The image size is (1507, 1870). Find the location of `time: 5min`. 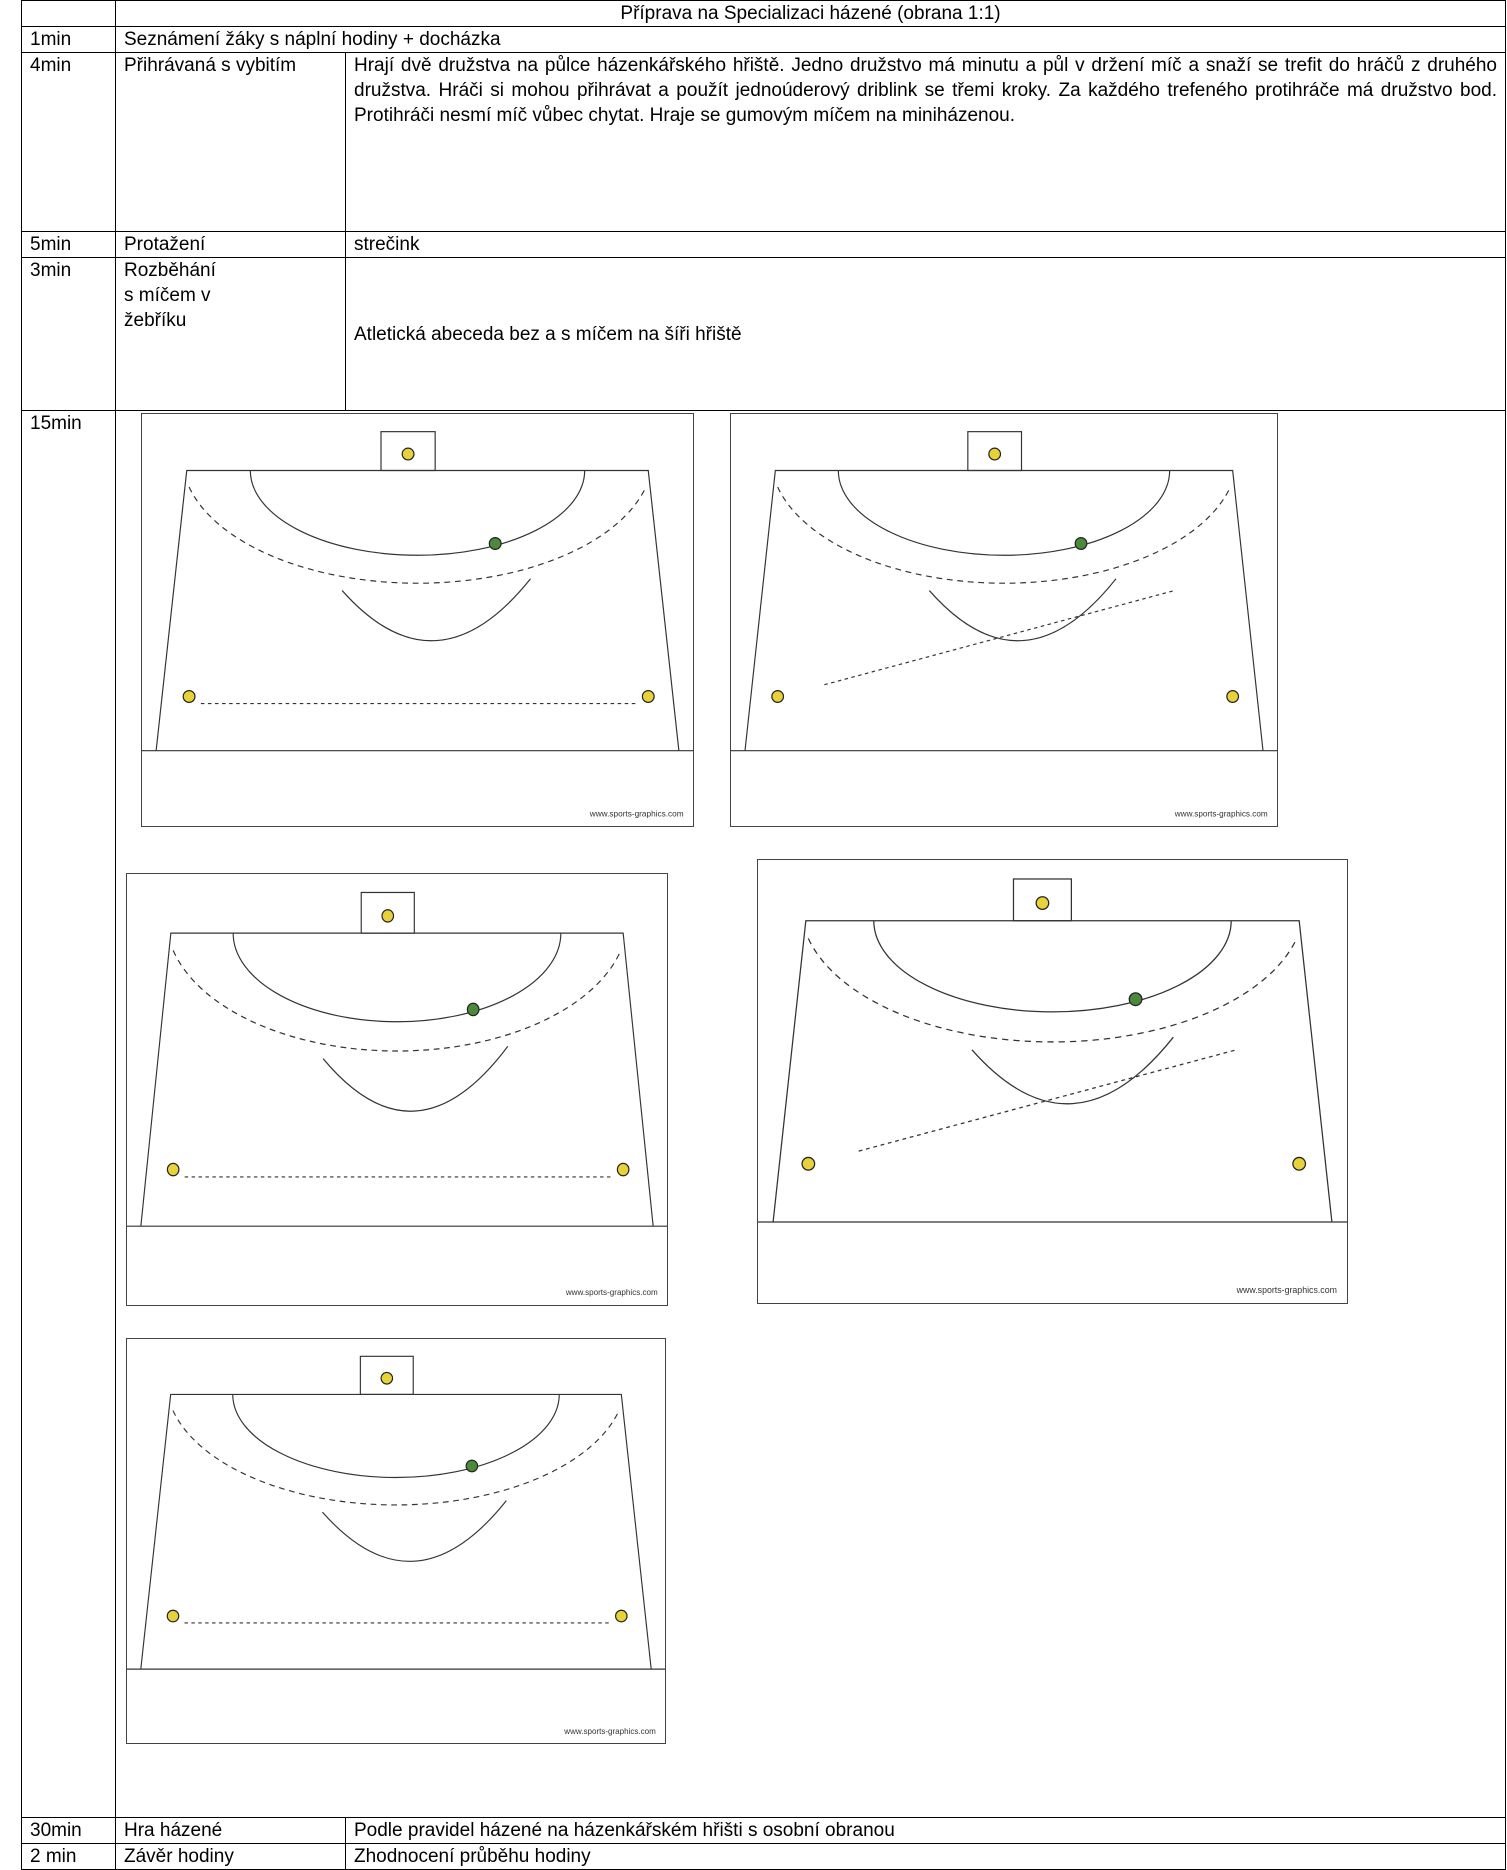

time: 5min is located at coordinates (68, 244).